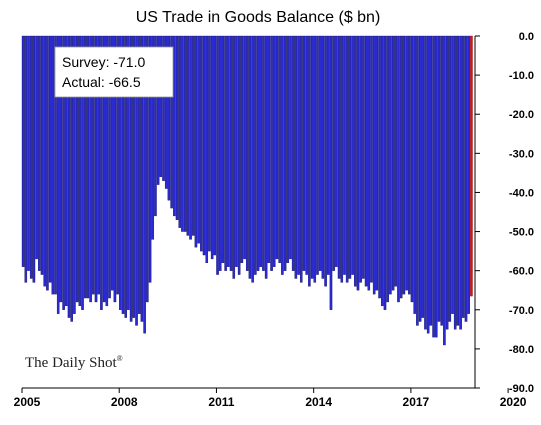 The height and width of the screenshot is (425, 541). What do you see at coordinates (318, 402) in the screenshot?
I see `x-tick-label: 2014` at bounding box center [318, 402].